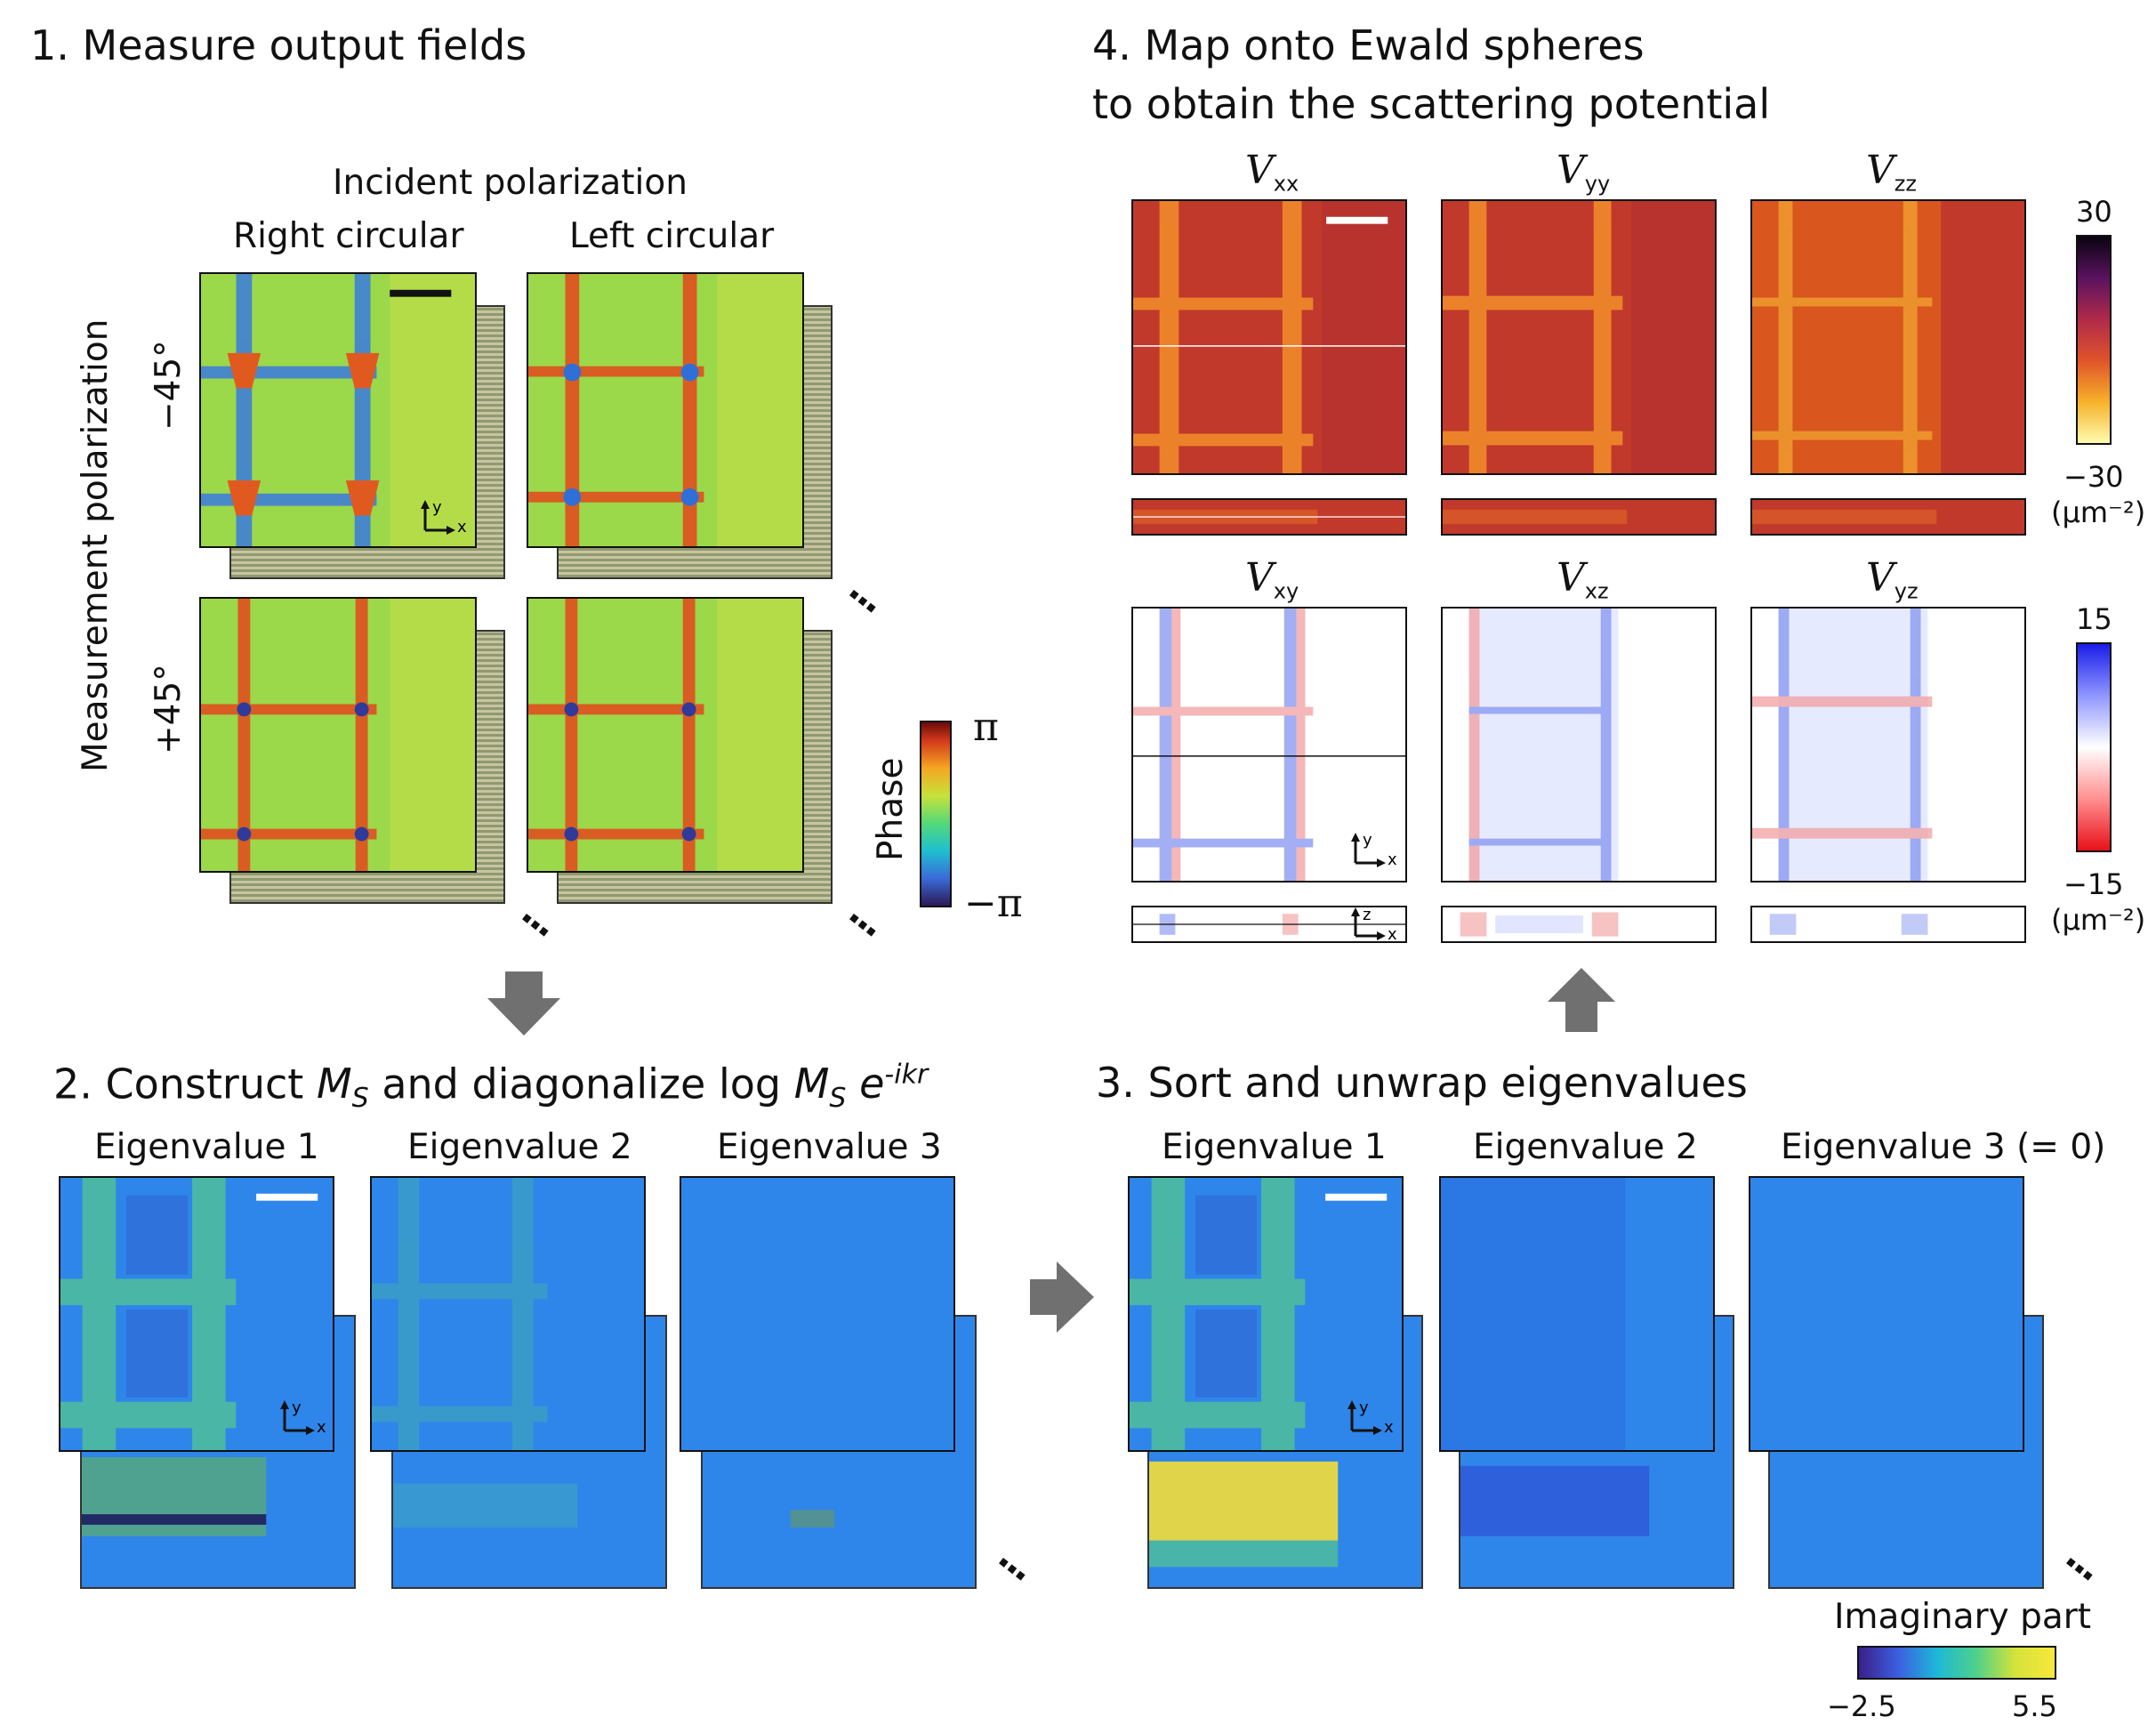  What do you see at coordinates (508, 1314) in the screenshot?
I see `step2-eigenvalue2-panel` at bounding box center [508, 1314].